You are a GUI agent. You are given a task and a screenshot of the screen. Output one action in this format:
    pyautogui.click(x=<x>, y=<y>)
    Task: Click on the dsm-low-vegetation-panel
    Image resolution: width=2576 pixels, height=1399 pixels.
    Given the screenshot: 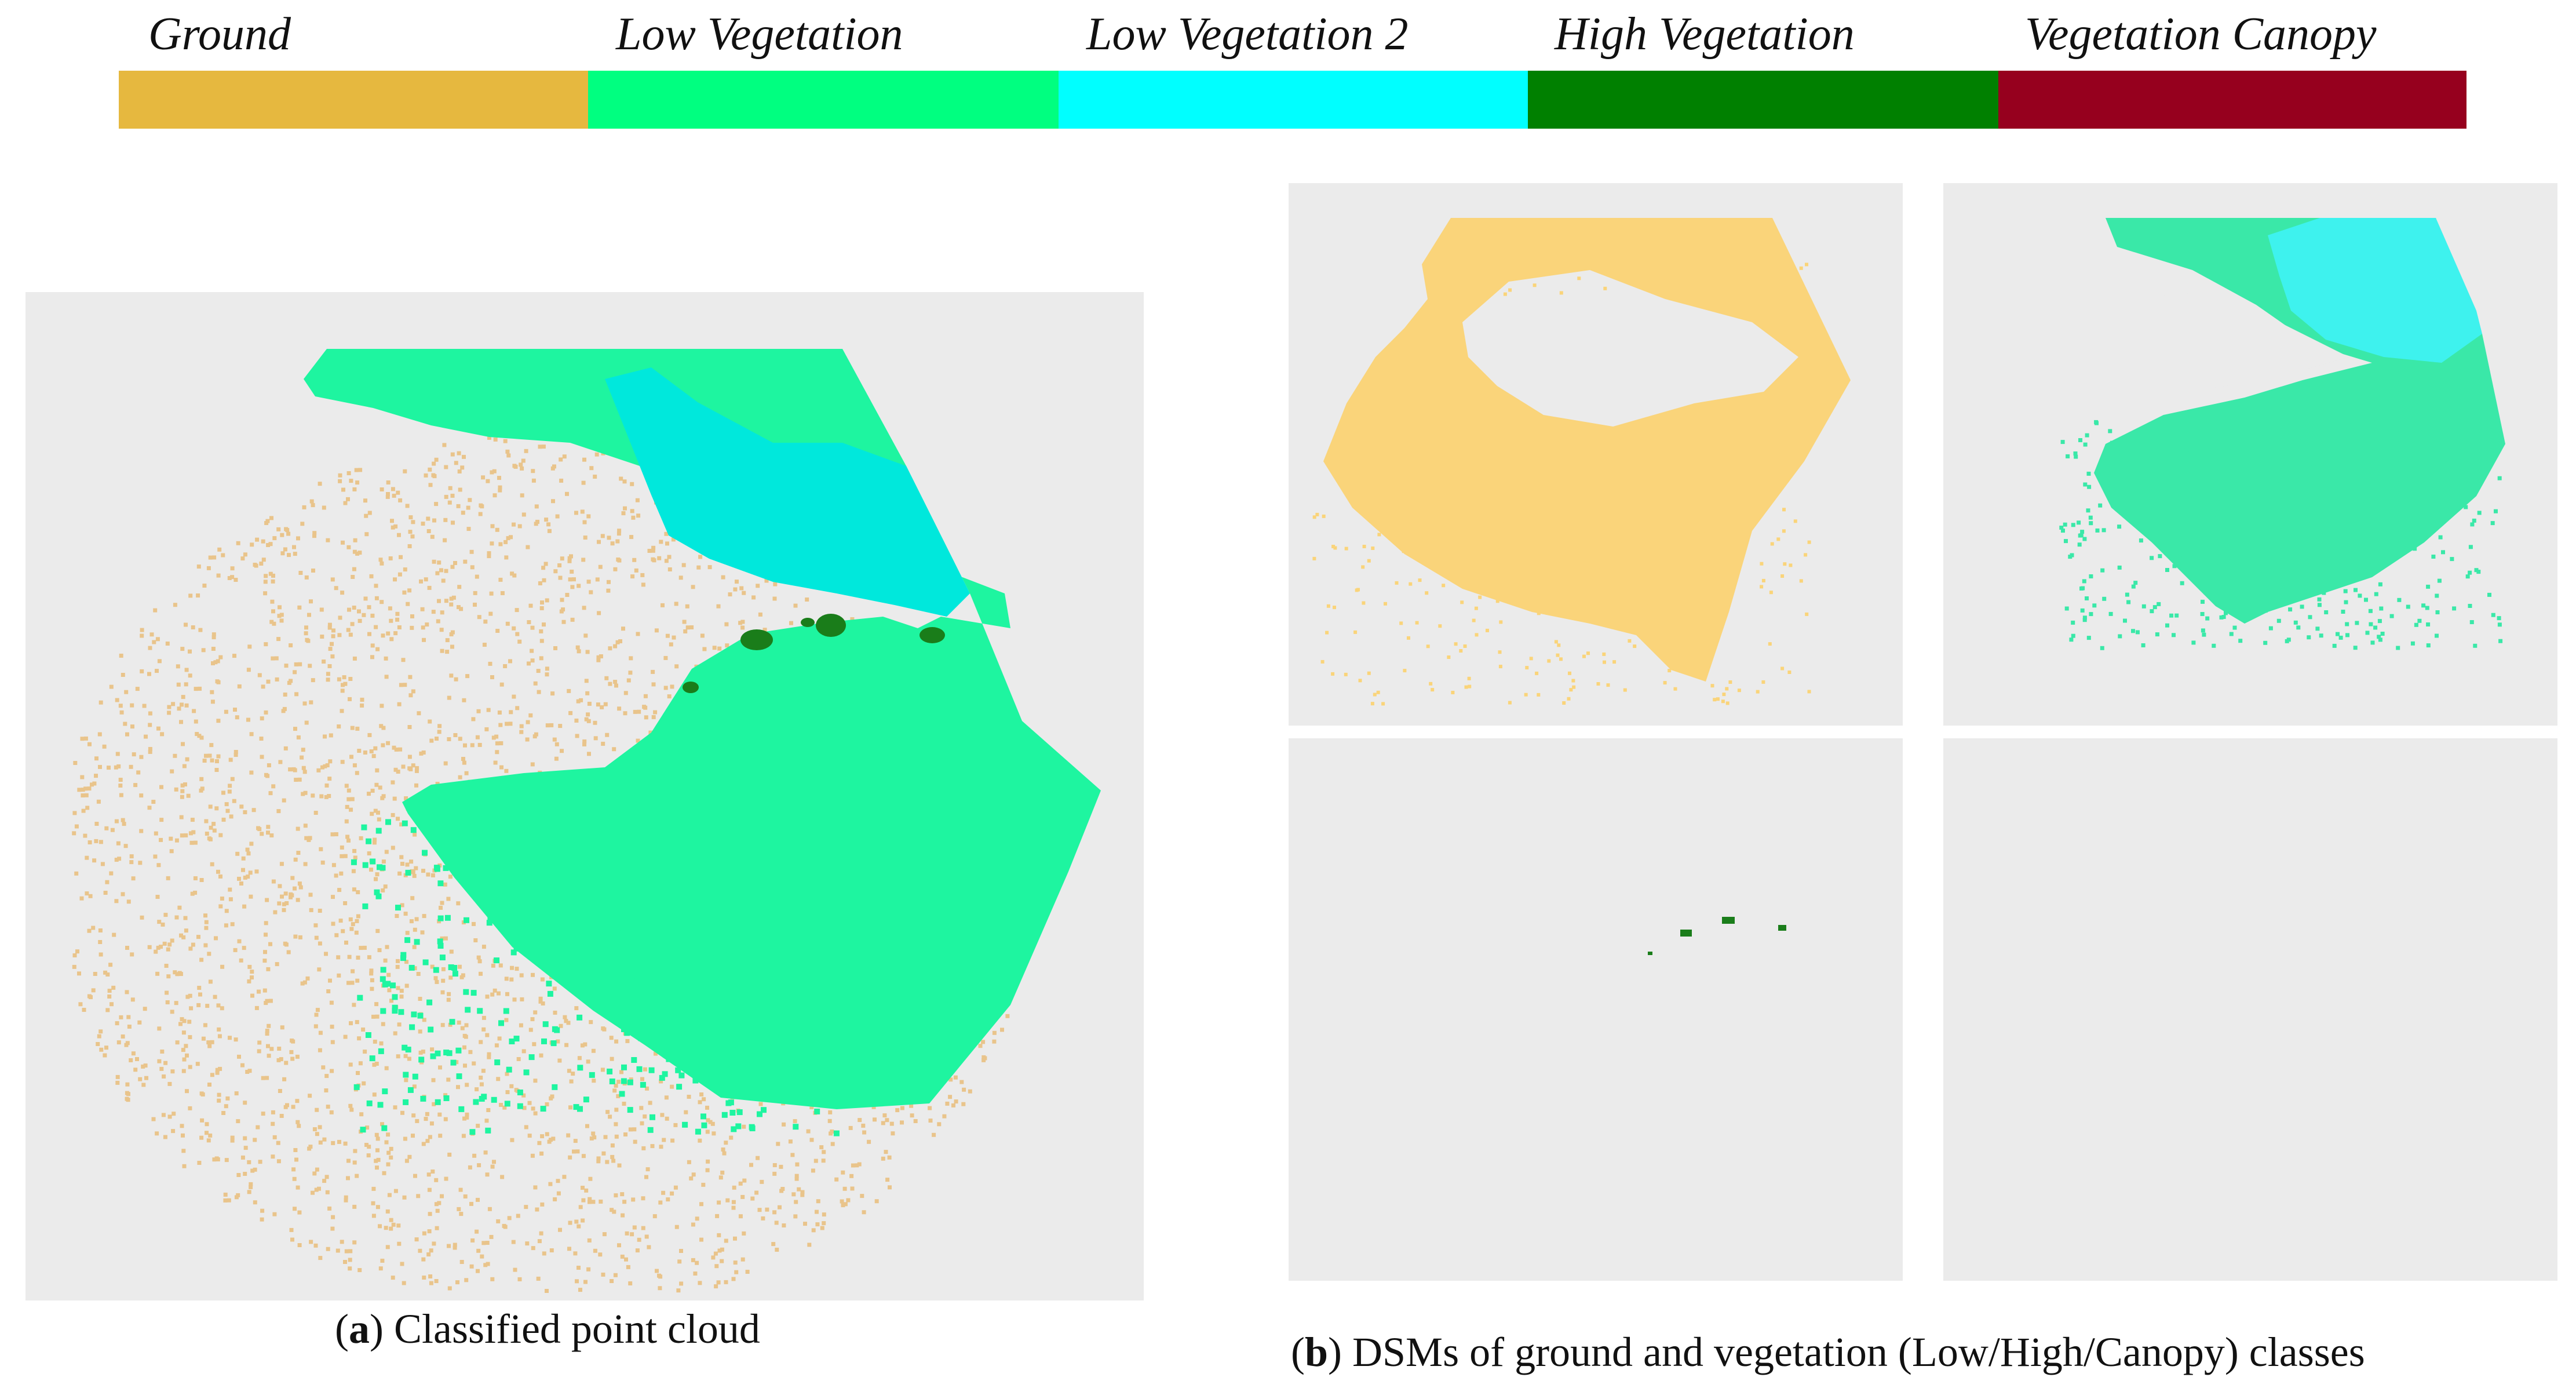 What is the action you would take?
    pyautogui.click(x=2250, y=455)
    